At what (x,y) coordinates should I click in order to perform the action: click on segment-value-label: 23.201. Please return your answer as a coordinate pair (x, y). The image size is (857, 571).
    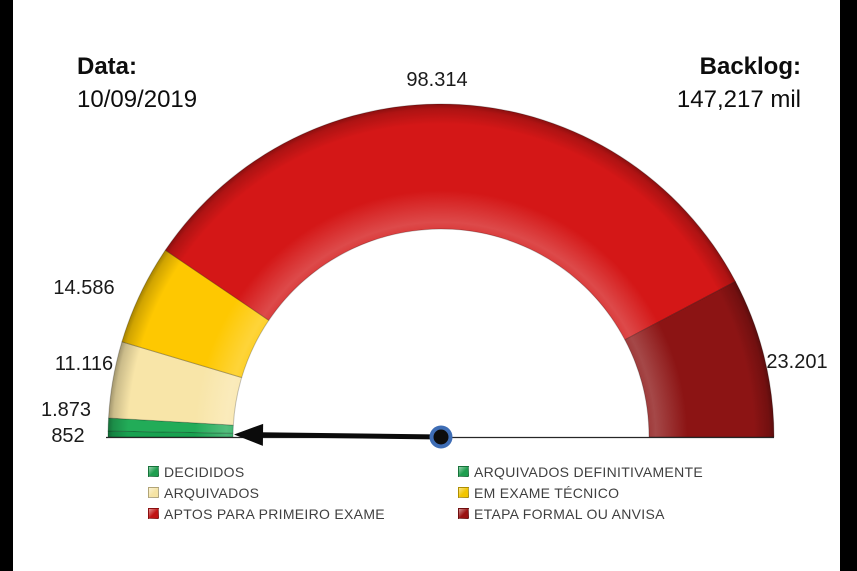
    Looking at the image, I should click on (796, 362).